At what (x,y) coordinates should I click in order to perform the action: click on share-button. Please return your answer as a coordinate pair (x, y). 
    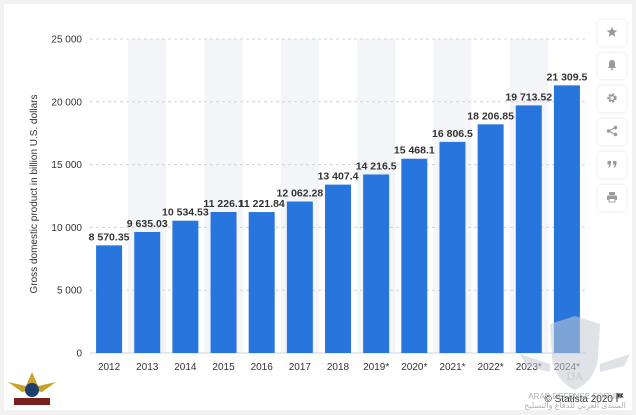
    Looking at the image, I should click on (612, 132).